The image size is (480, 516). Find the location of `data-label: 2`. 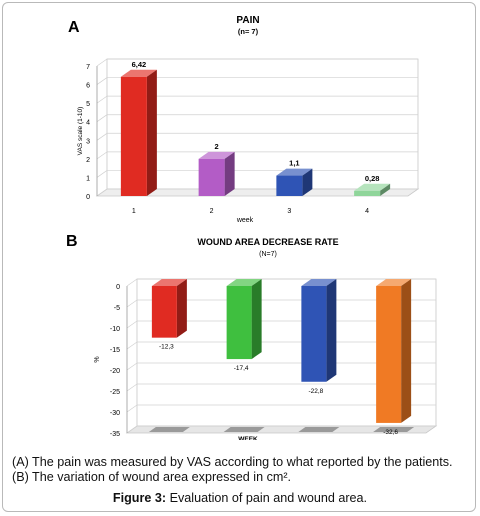

data-label: 2 is located at coordinates (217, 146).